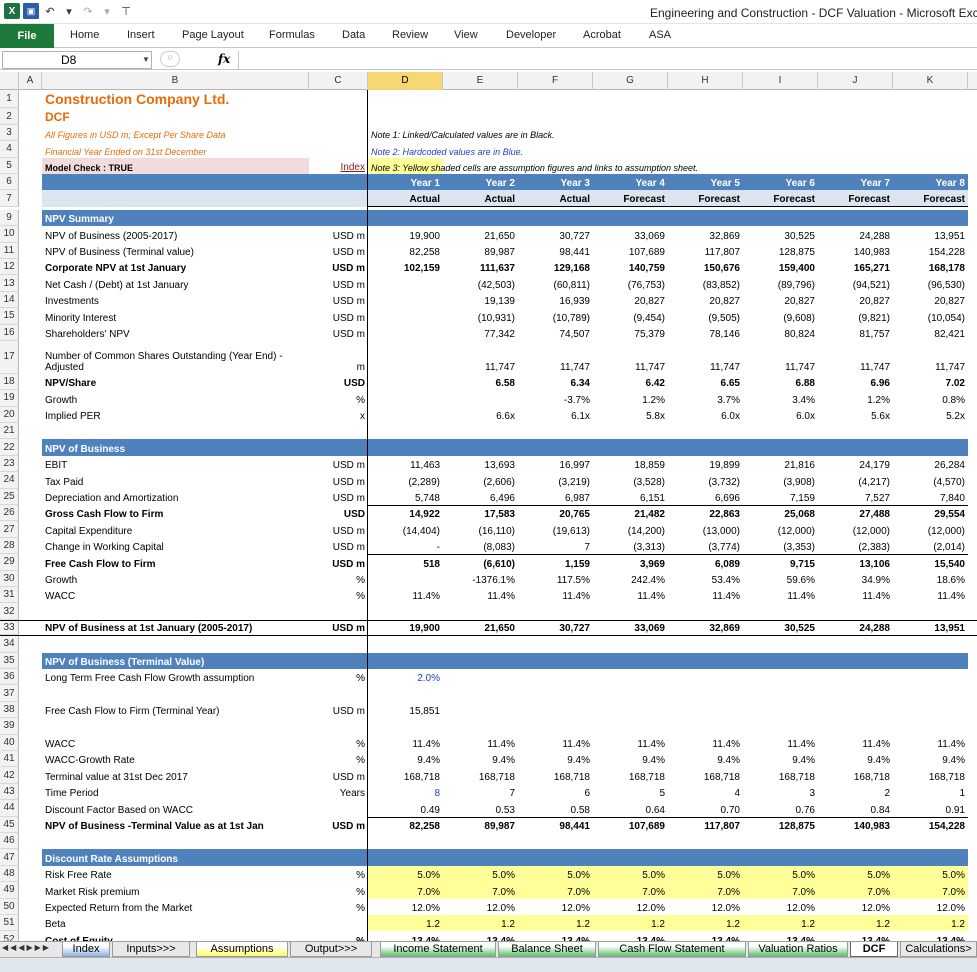 The image size is (977, 972). I want to click on value-cell: 140,759, so click(646, 269).